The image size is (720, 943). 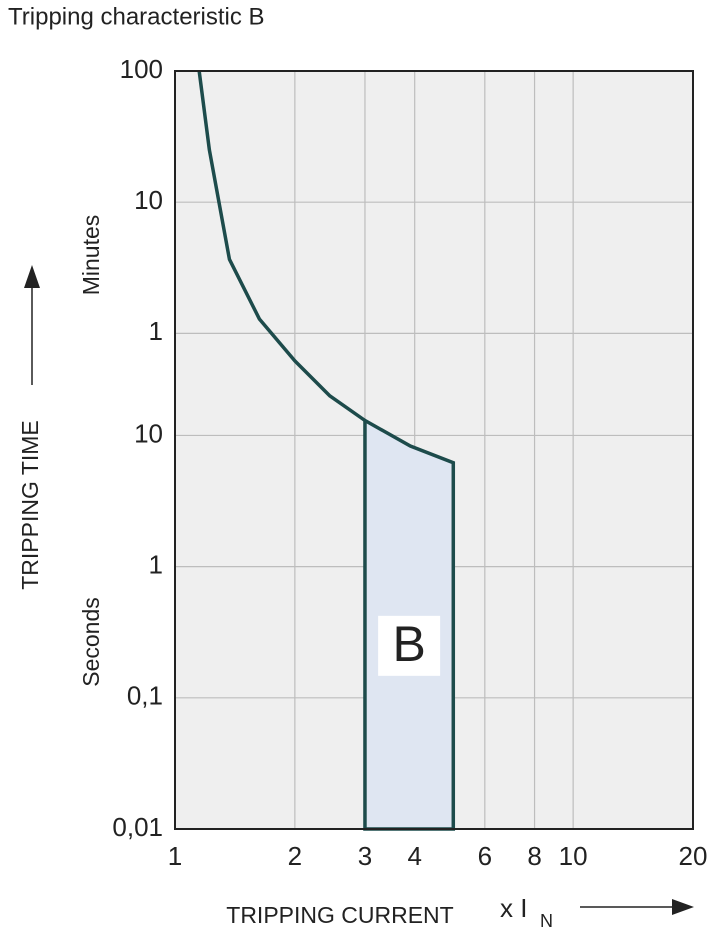 What do you see at coordinates (91, 642) in the screenshot?
I see `y-lower-label: Seconds` at bounding box center [91, 642].